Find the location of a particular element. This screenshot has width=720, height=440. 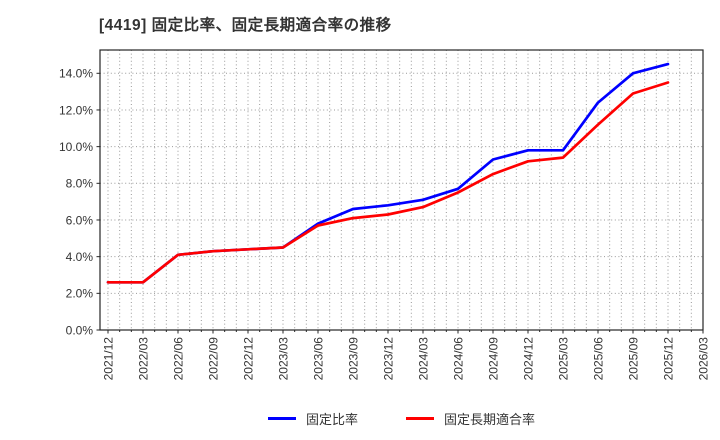

legend-item-0: 固定比率 is located at coordinates (312, 418).